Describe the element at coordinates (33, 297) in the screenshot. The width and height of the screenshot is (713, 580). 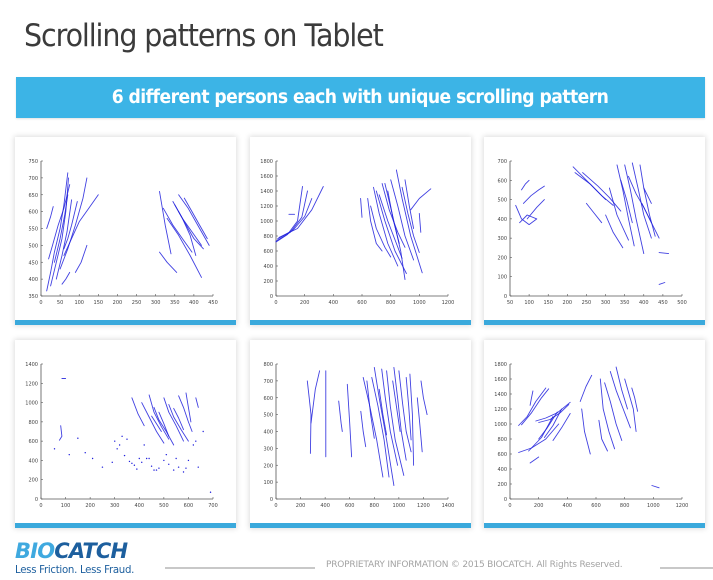
I see `y-tick-label: 350` at that location.